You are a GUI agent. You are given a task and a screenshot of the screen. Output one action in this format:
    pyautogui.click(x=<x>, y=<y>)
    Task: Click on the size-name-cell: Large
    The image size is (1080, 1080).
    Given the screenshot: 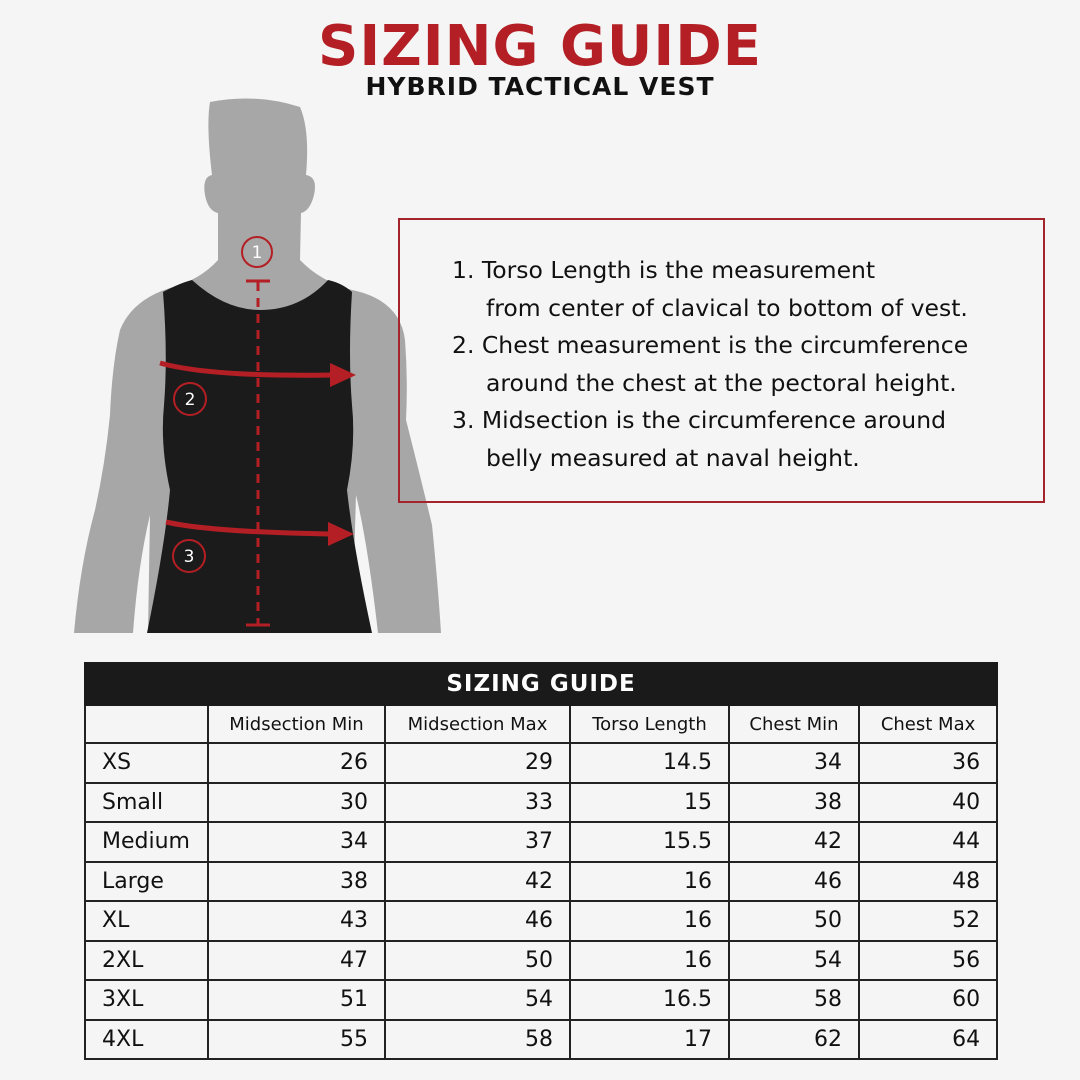 What is the action you would take?
    pyautogui.click(x=146, y=881)
    